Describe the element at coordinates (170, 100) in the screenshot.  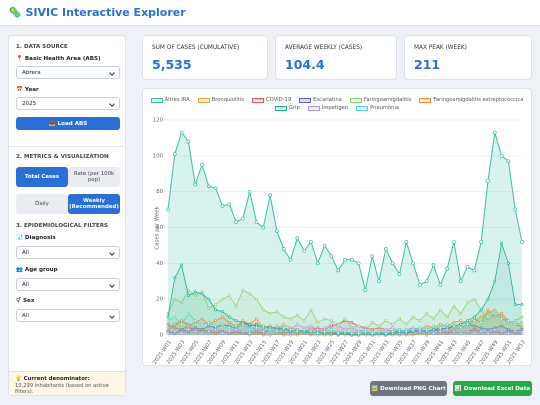
I see `legend-item: Altres IRA` at that location.